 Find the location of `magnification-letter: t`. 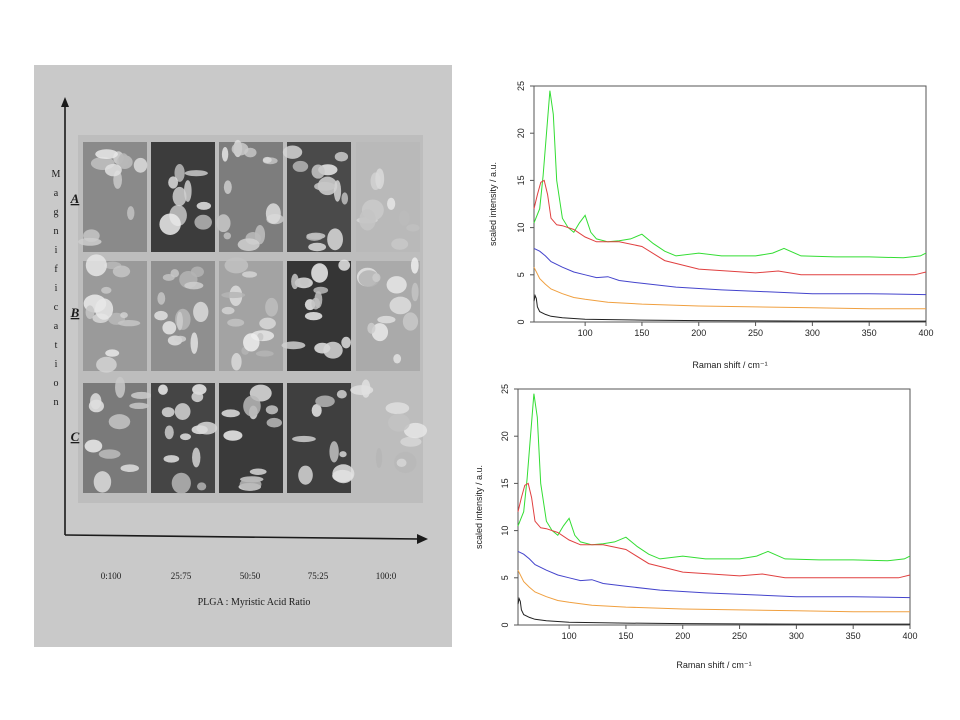

magnification-letter: t is located at coordinates (56, 345).